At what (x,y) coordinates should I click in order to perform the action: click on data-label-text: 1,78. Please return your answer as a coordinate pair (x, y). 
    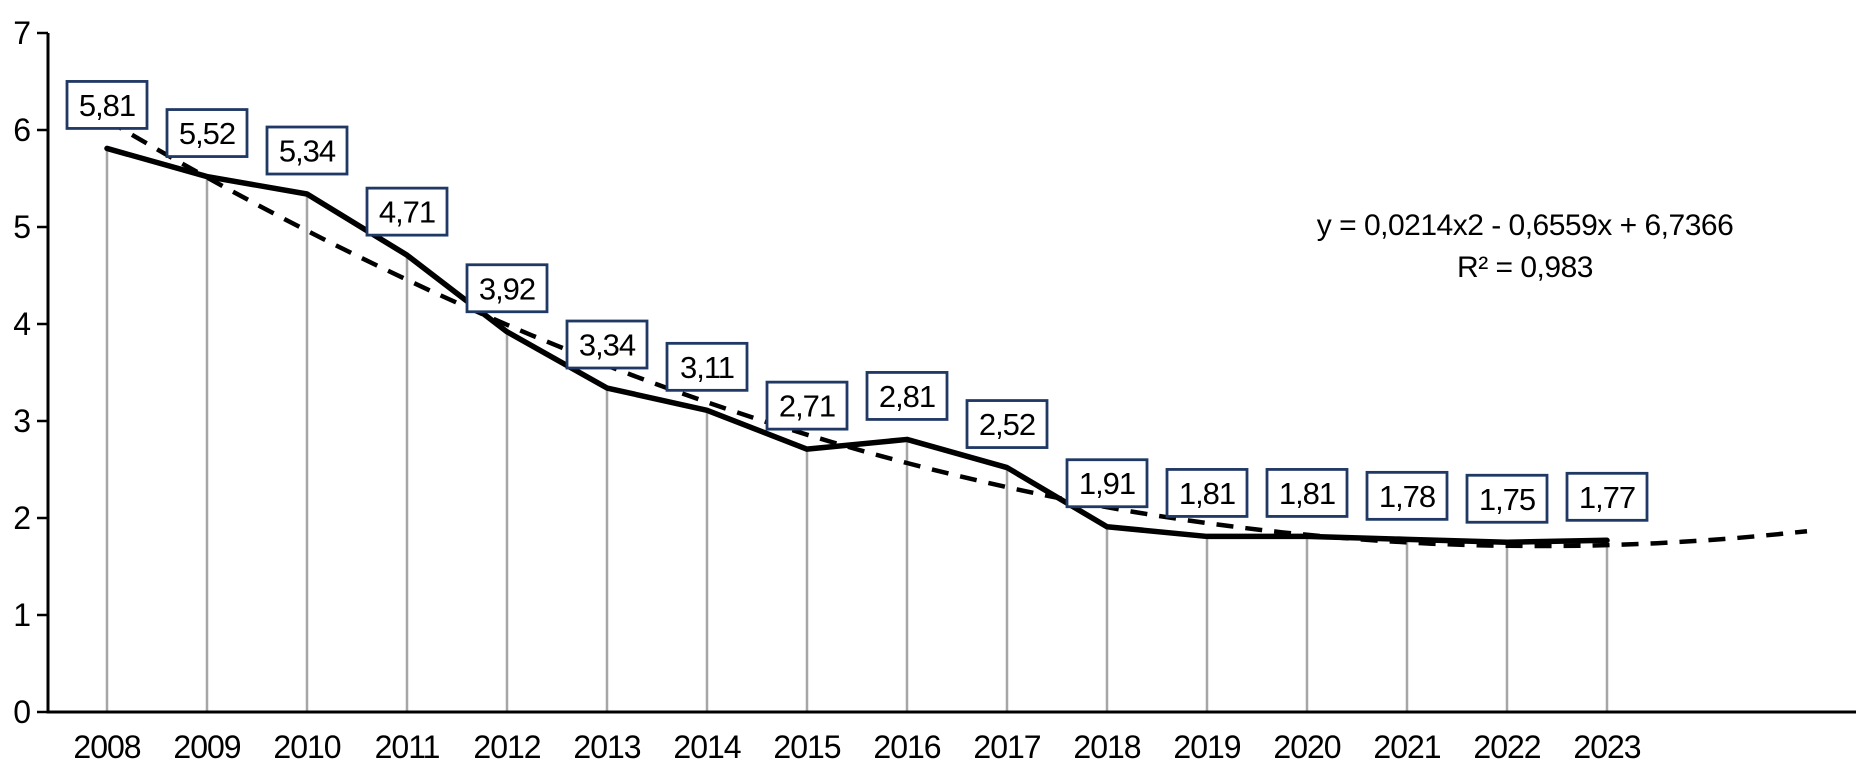
    Looking at the image, I should click on (1407, 496).